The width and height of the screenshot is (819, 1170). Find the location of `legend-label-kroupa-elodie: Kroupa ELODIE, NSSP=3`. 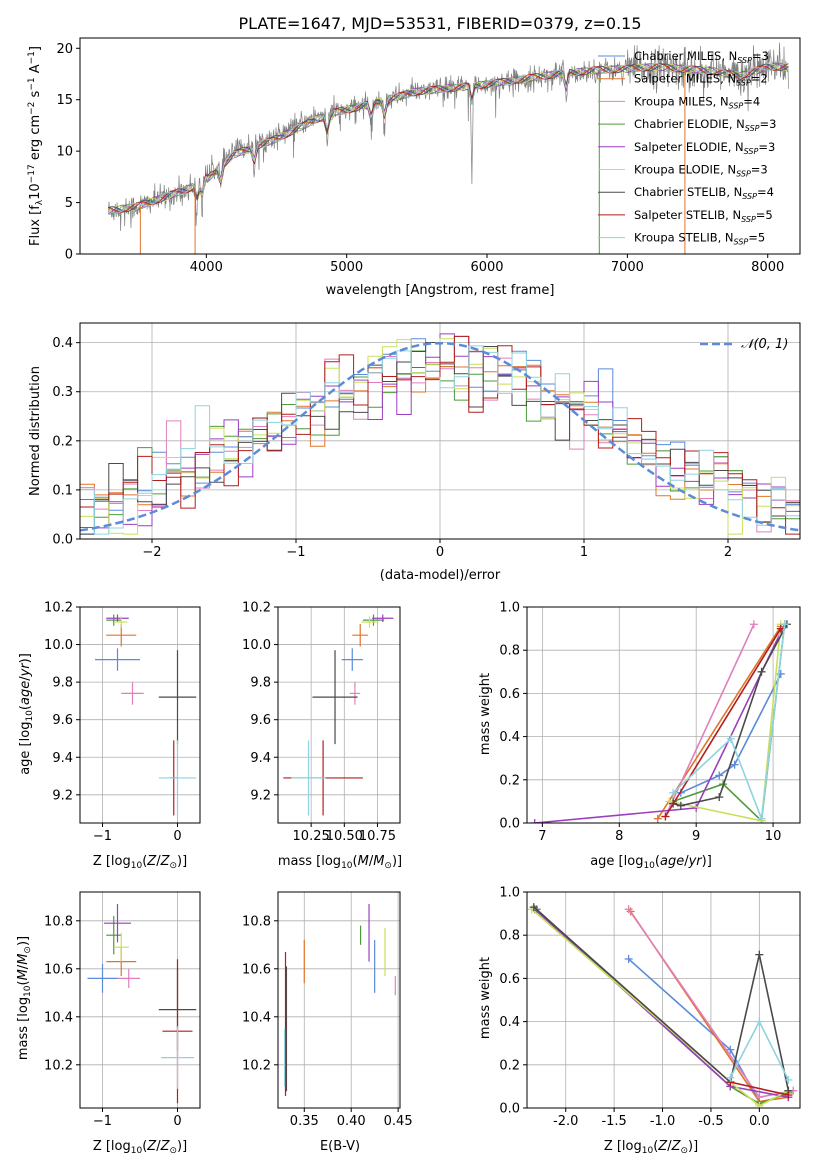

legend-label-kroupa-elodie: Kroupa ELODIE, NSSP=3 is located at coordinates (701, 171).